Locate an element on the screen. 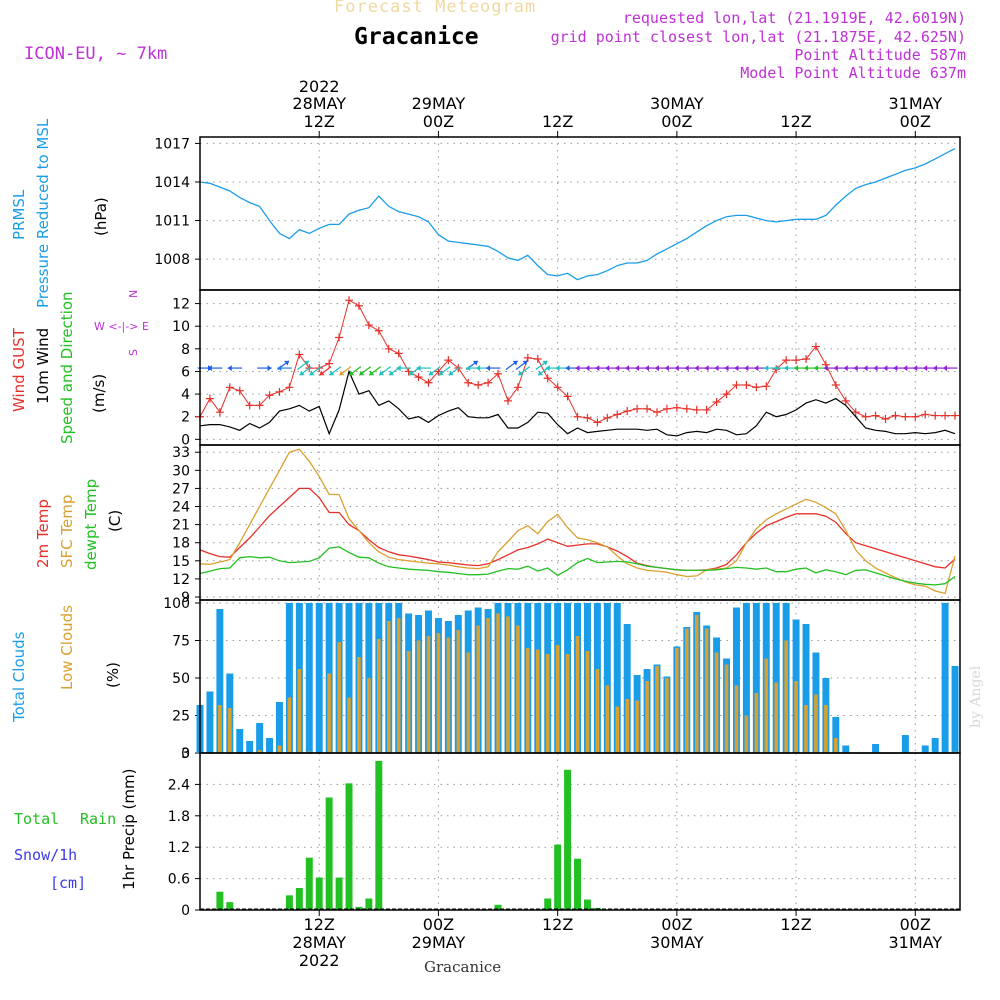 This screenshot has width=1000, height=1000. product-title: Forecast Meteogram is located at coordinates (435, 8).